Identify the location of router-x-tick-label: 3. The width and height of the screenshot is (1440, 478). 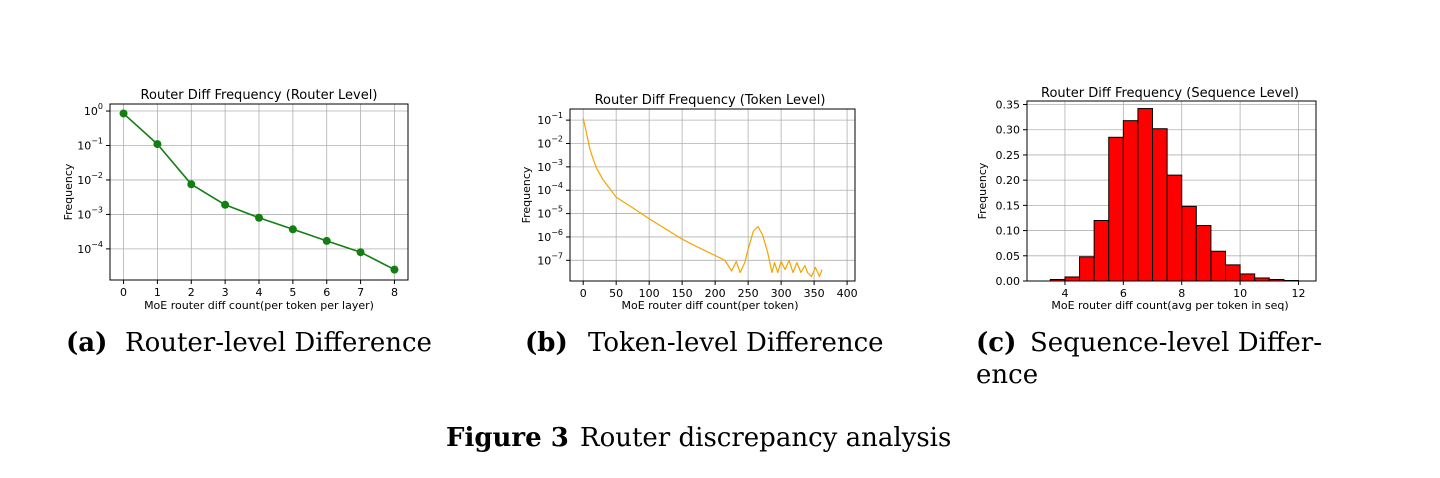
(225, 292).